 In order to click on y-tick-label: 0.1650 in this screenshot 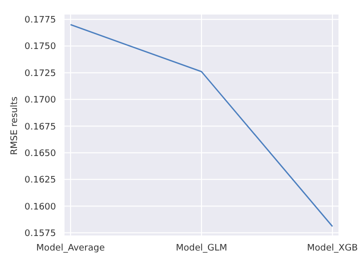, I will do `click(40, 153)`.